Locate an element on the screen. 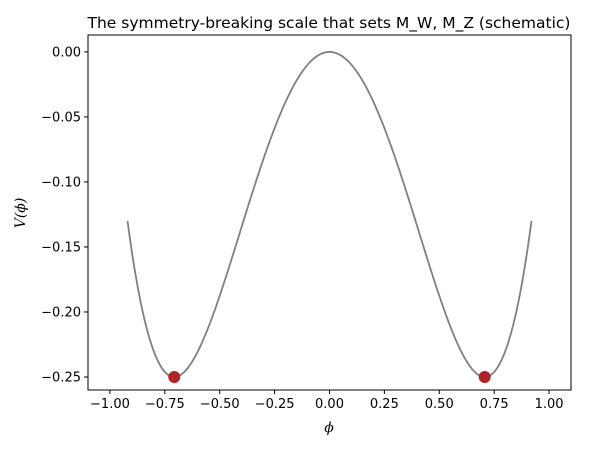 Image resolution: width=600 pixels, height=450 pixels. x-tick-label: 1.00 is located at coordinates (549, 404).